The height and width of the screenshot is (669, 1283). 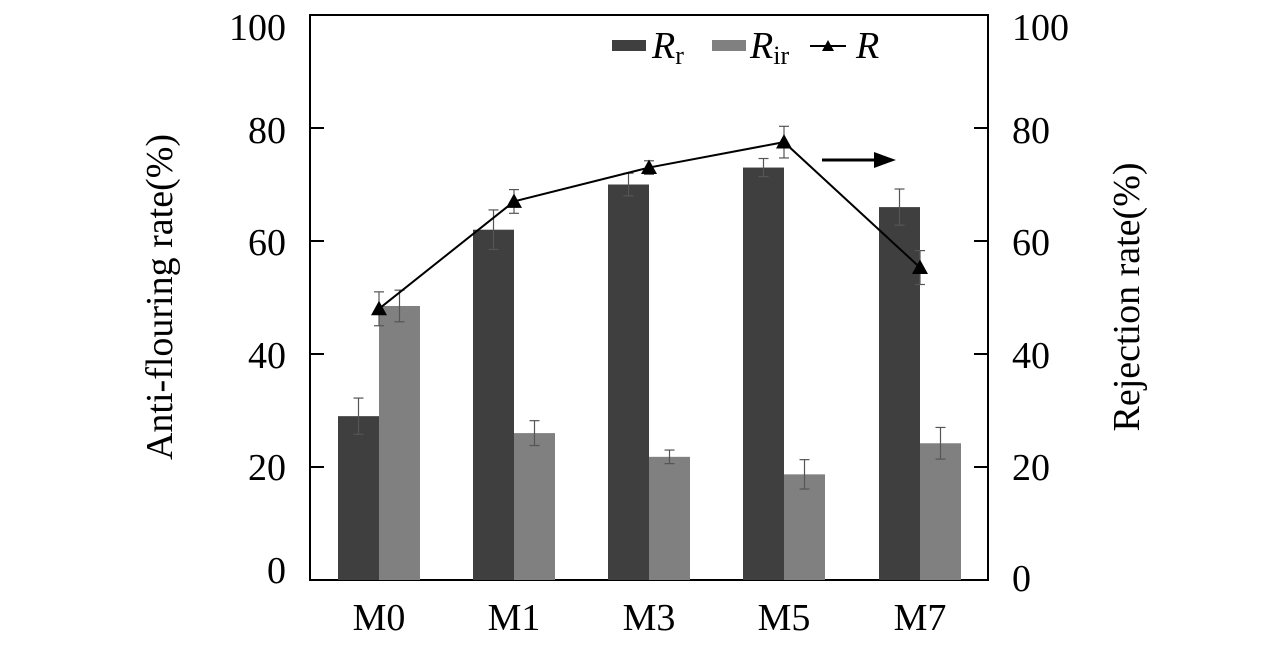 I want to click on right-y-tick-label: 100, so click(x=1040, y=28).